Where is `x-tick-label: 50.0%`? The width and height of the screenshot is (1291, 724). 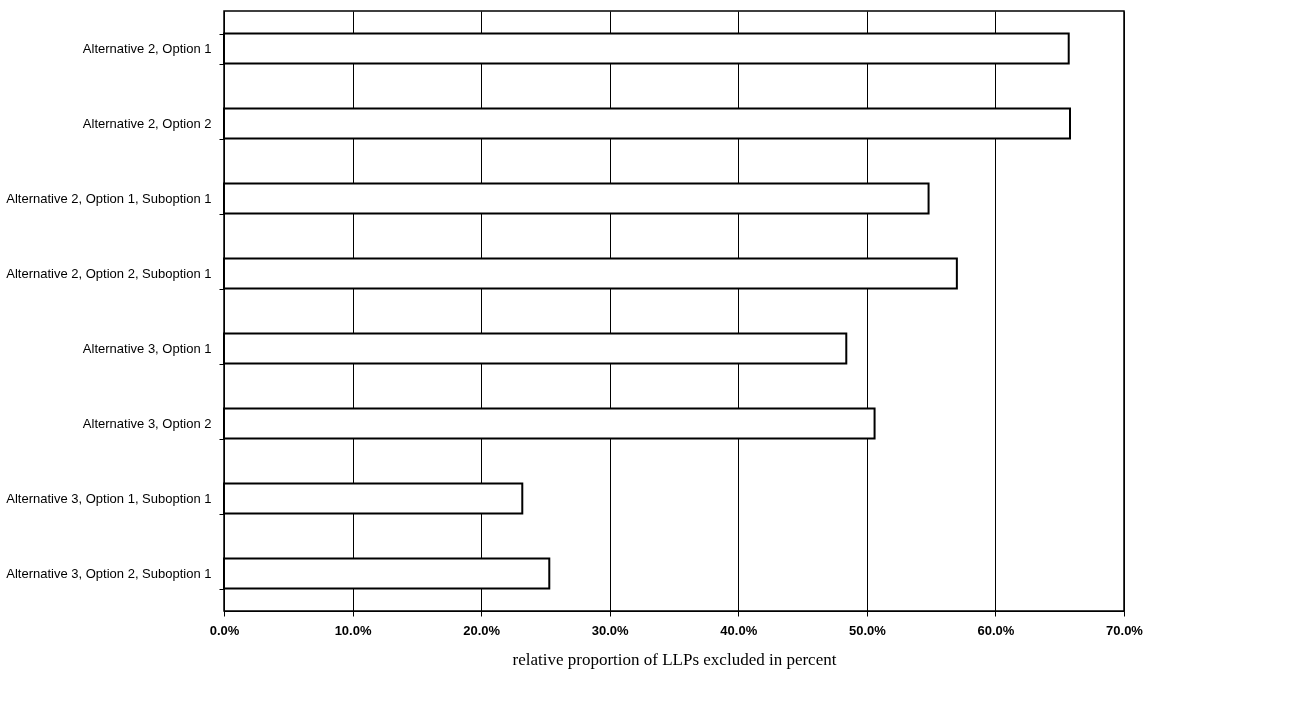 x-tick-label: 50.0% is located at coordinates (867, 630).